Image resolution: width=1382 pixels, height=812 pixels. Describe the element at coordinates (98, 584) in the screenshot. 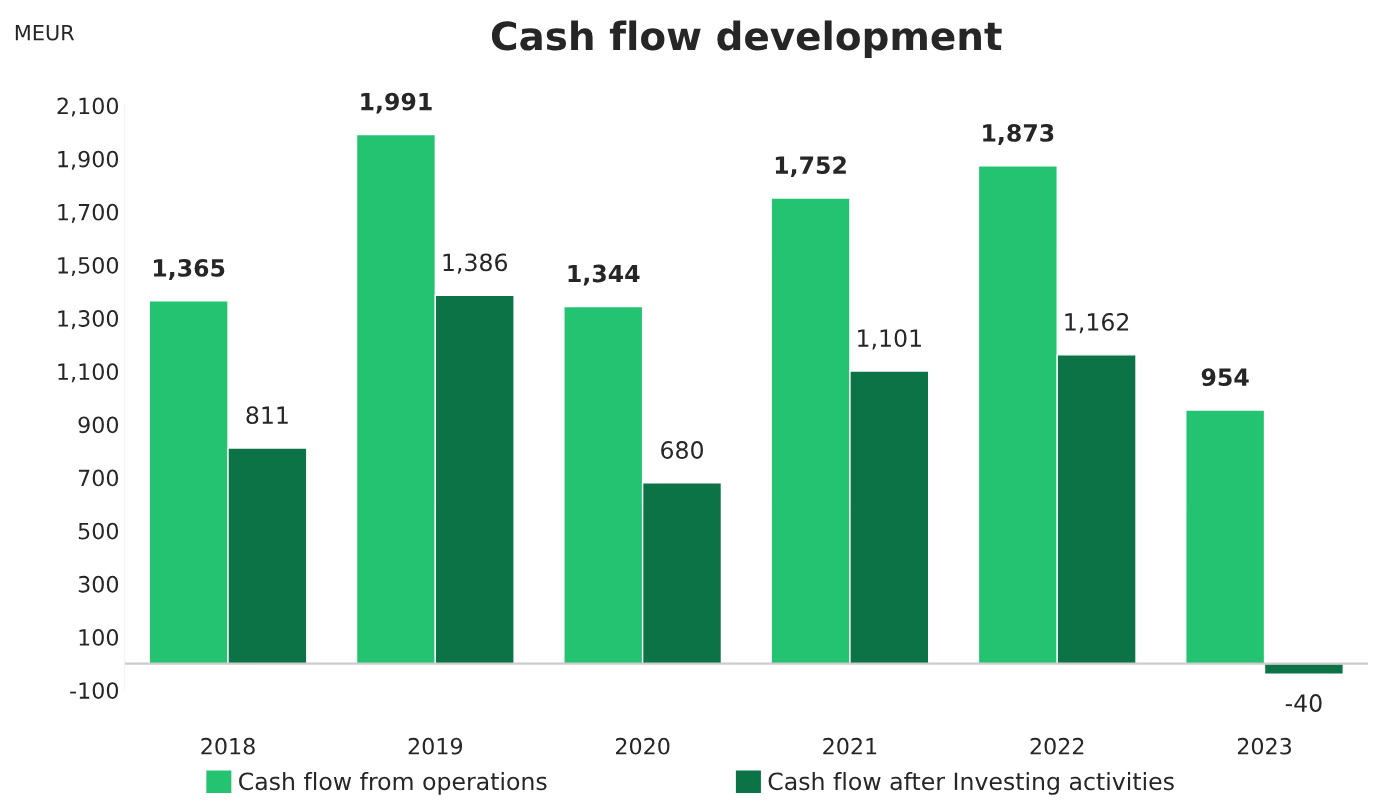

I see `y-tick-label: 300` at that location.